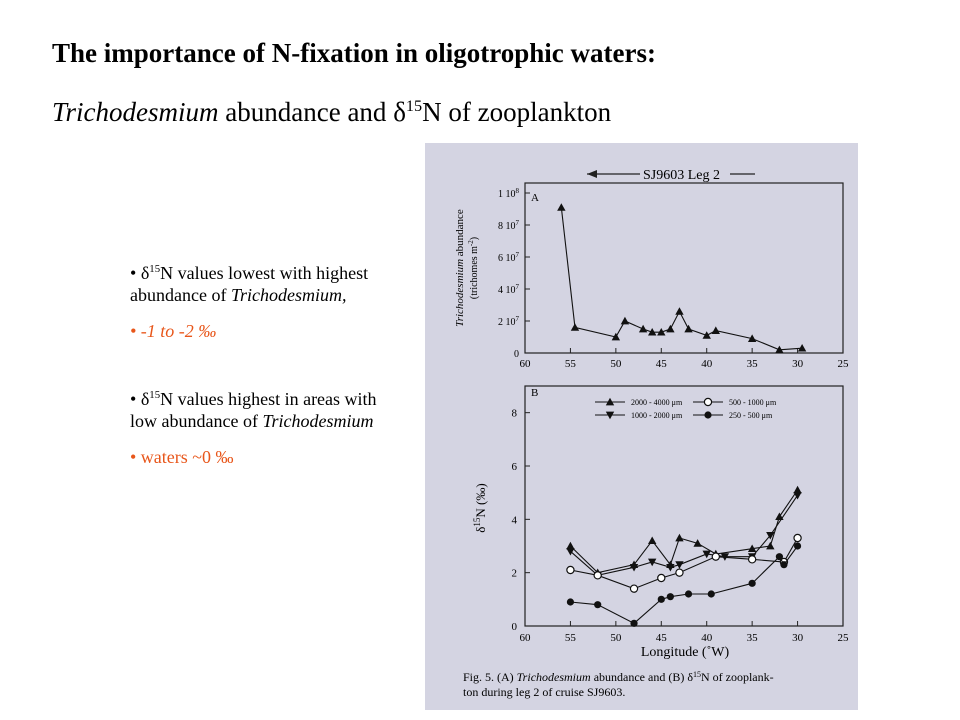  What do you see at coordinates (414, 106) in the screenshot?
I see `subtitle-sup: 15` at bounding box center [414, 106].